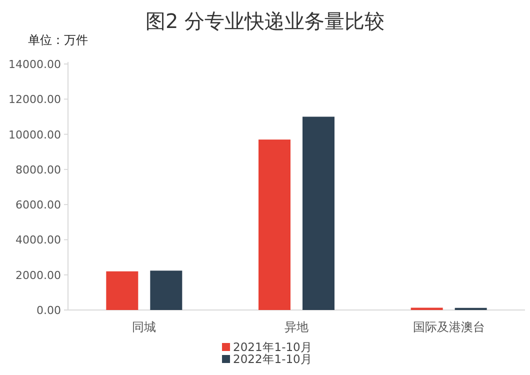  What do you see at coordinates (34, 64) in the screenshot?
I see `y-tick-label: 14000.00` at bounding box center [34, 64].